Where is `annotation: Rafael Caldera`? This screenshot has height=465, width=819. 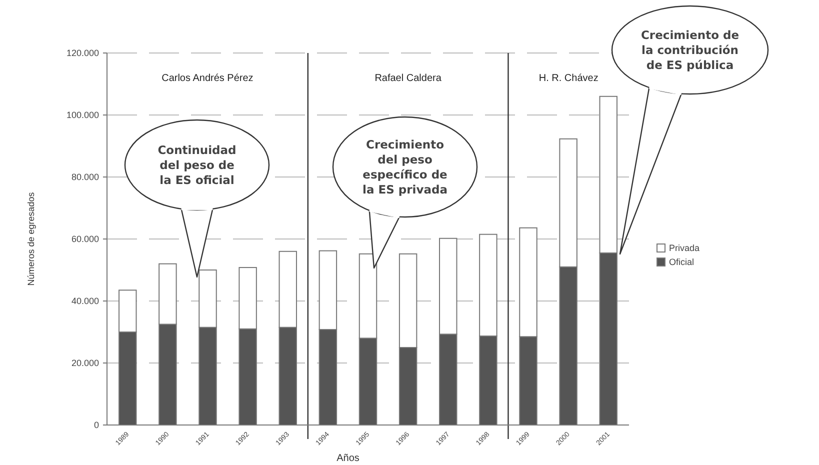
annotation: Rafael Caldera is located at coordinates (408, 78).